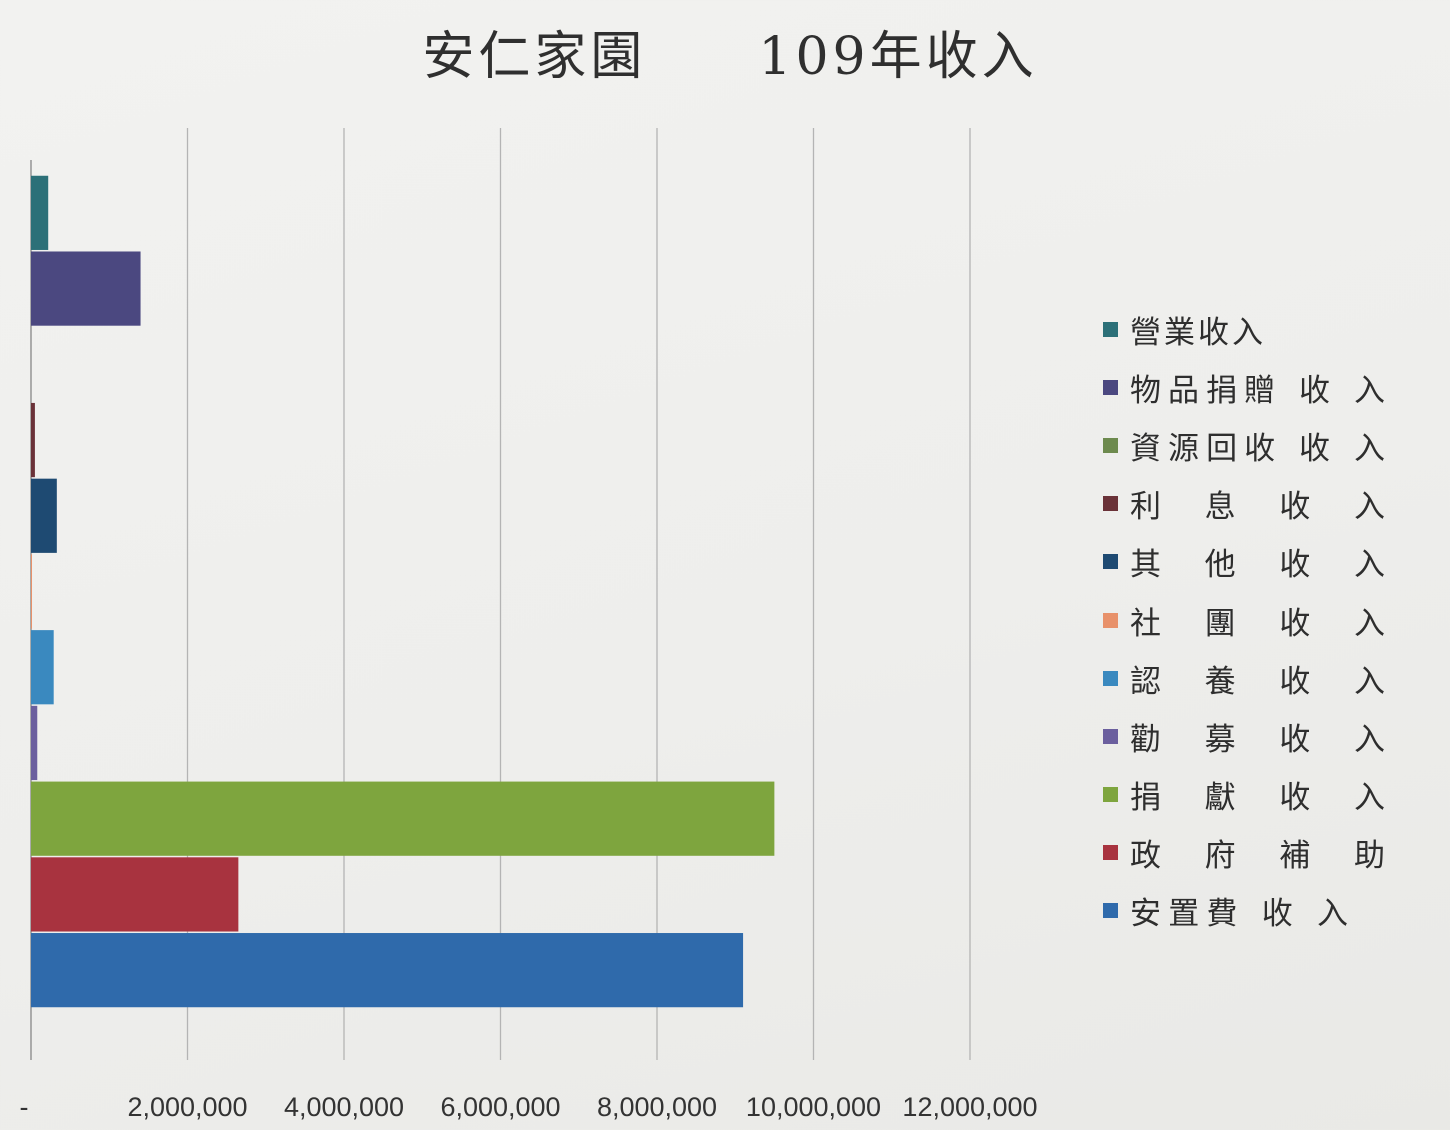 This screenshot has width=1450, height=1130. I want to click on legend-item: 認 養 收 入, so click(1244, 678).